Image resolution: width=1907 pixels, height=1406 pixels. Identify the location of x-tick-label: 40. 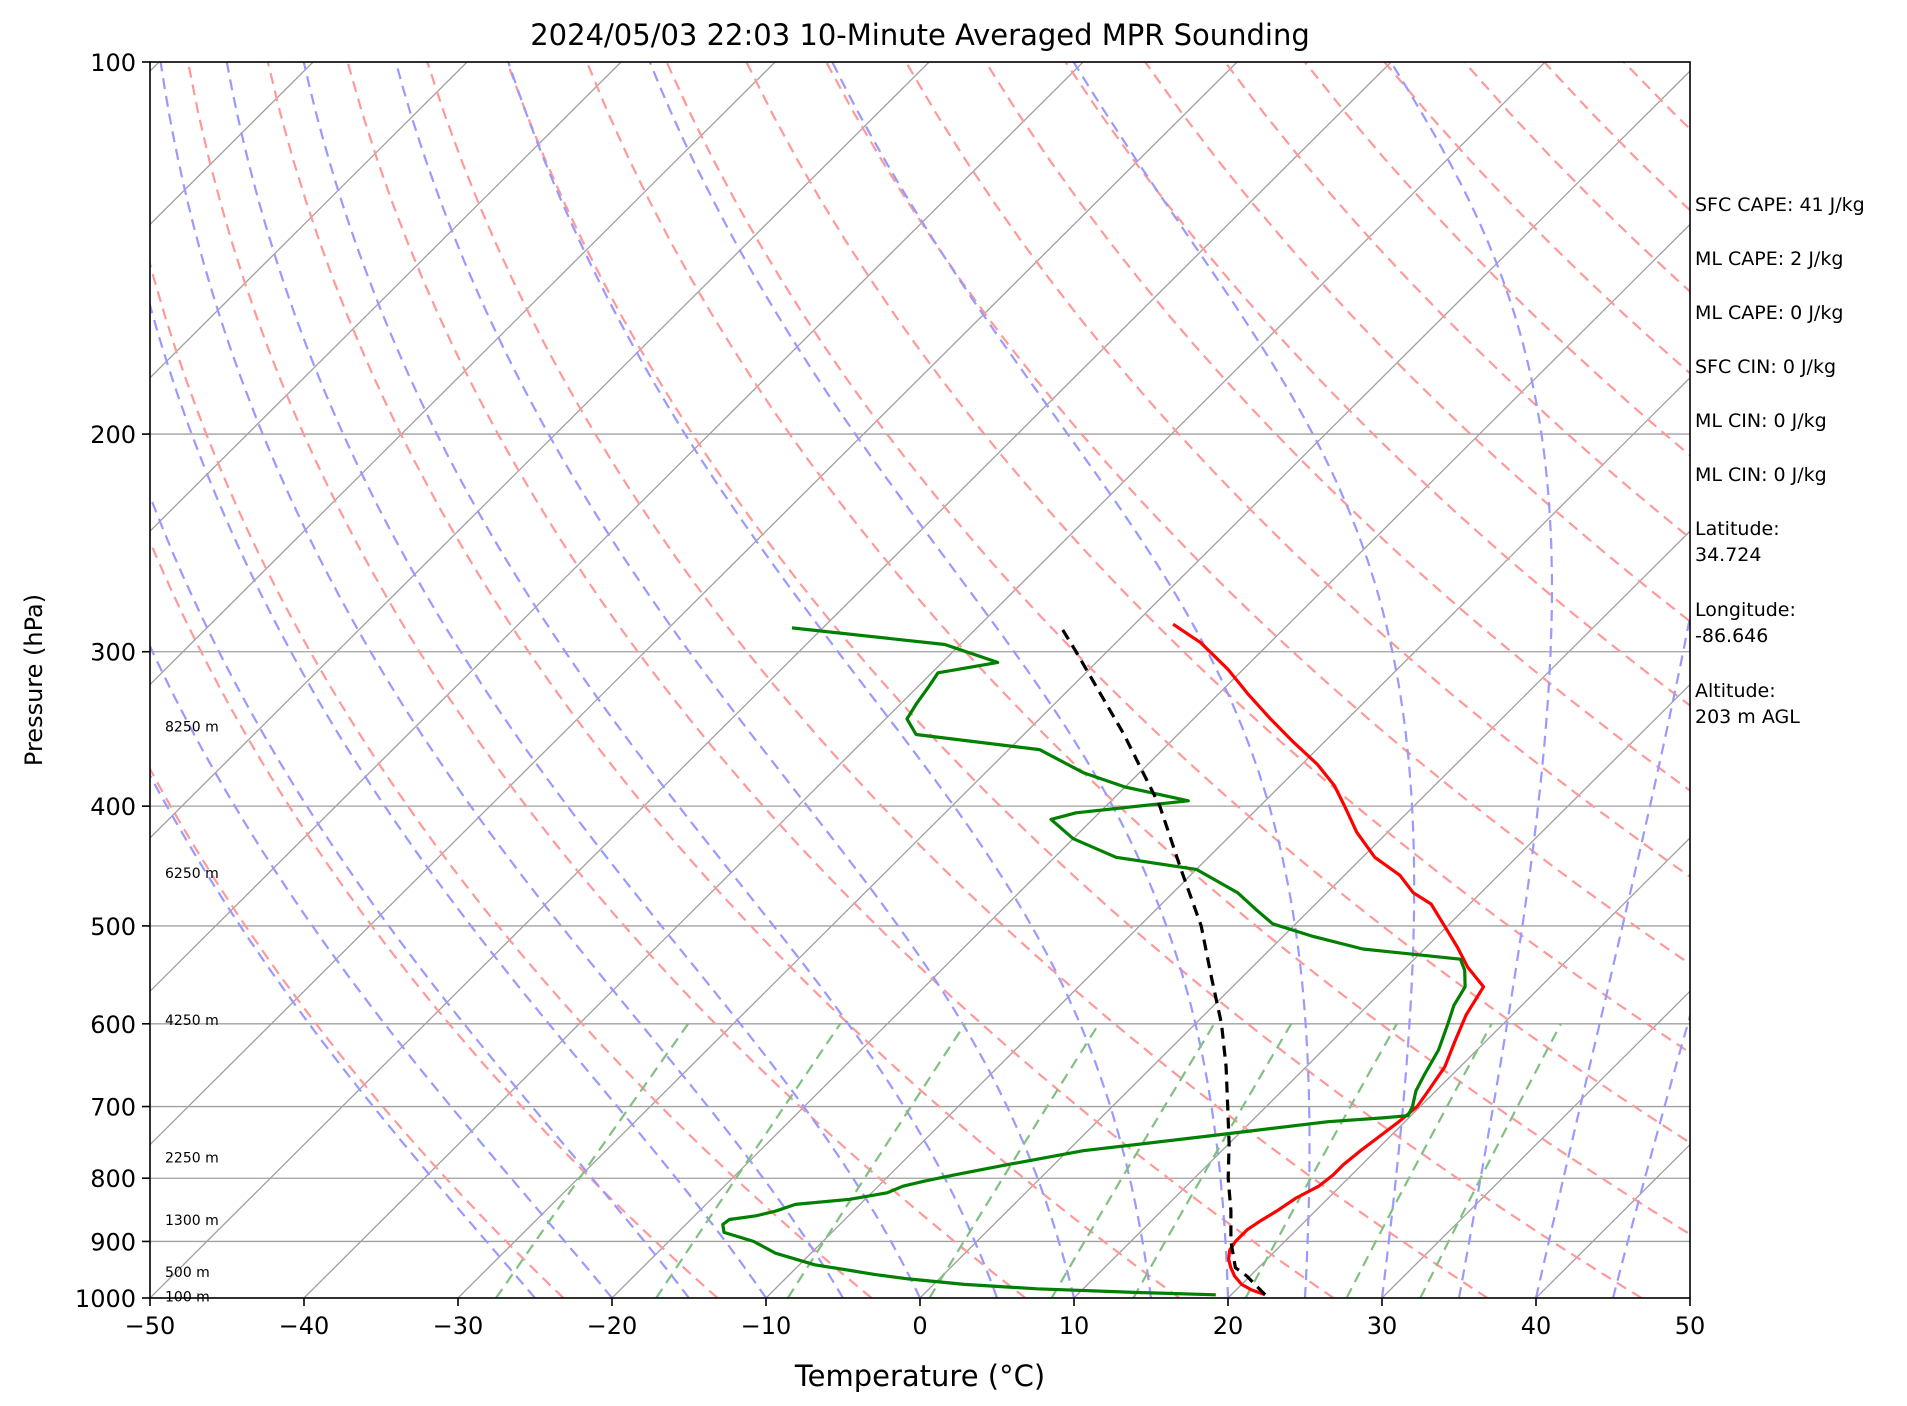
(1536, 1326).